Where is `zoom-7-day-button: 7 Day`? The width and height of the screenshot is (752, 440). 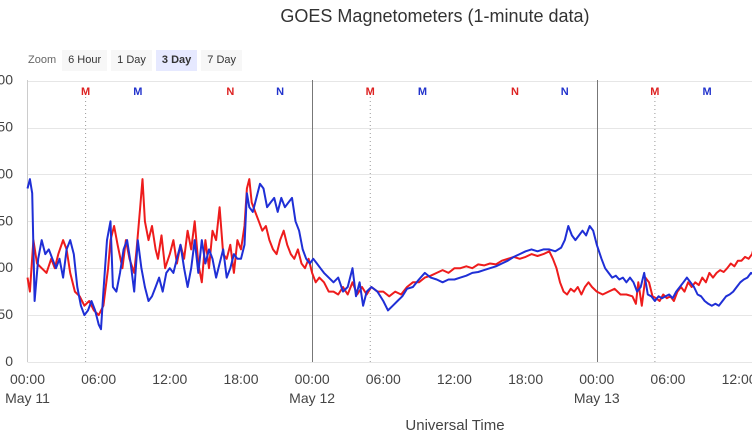 zoom-7-day-button: 7 Day is located at coordinates (222, 60).